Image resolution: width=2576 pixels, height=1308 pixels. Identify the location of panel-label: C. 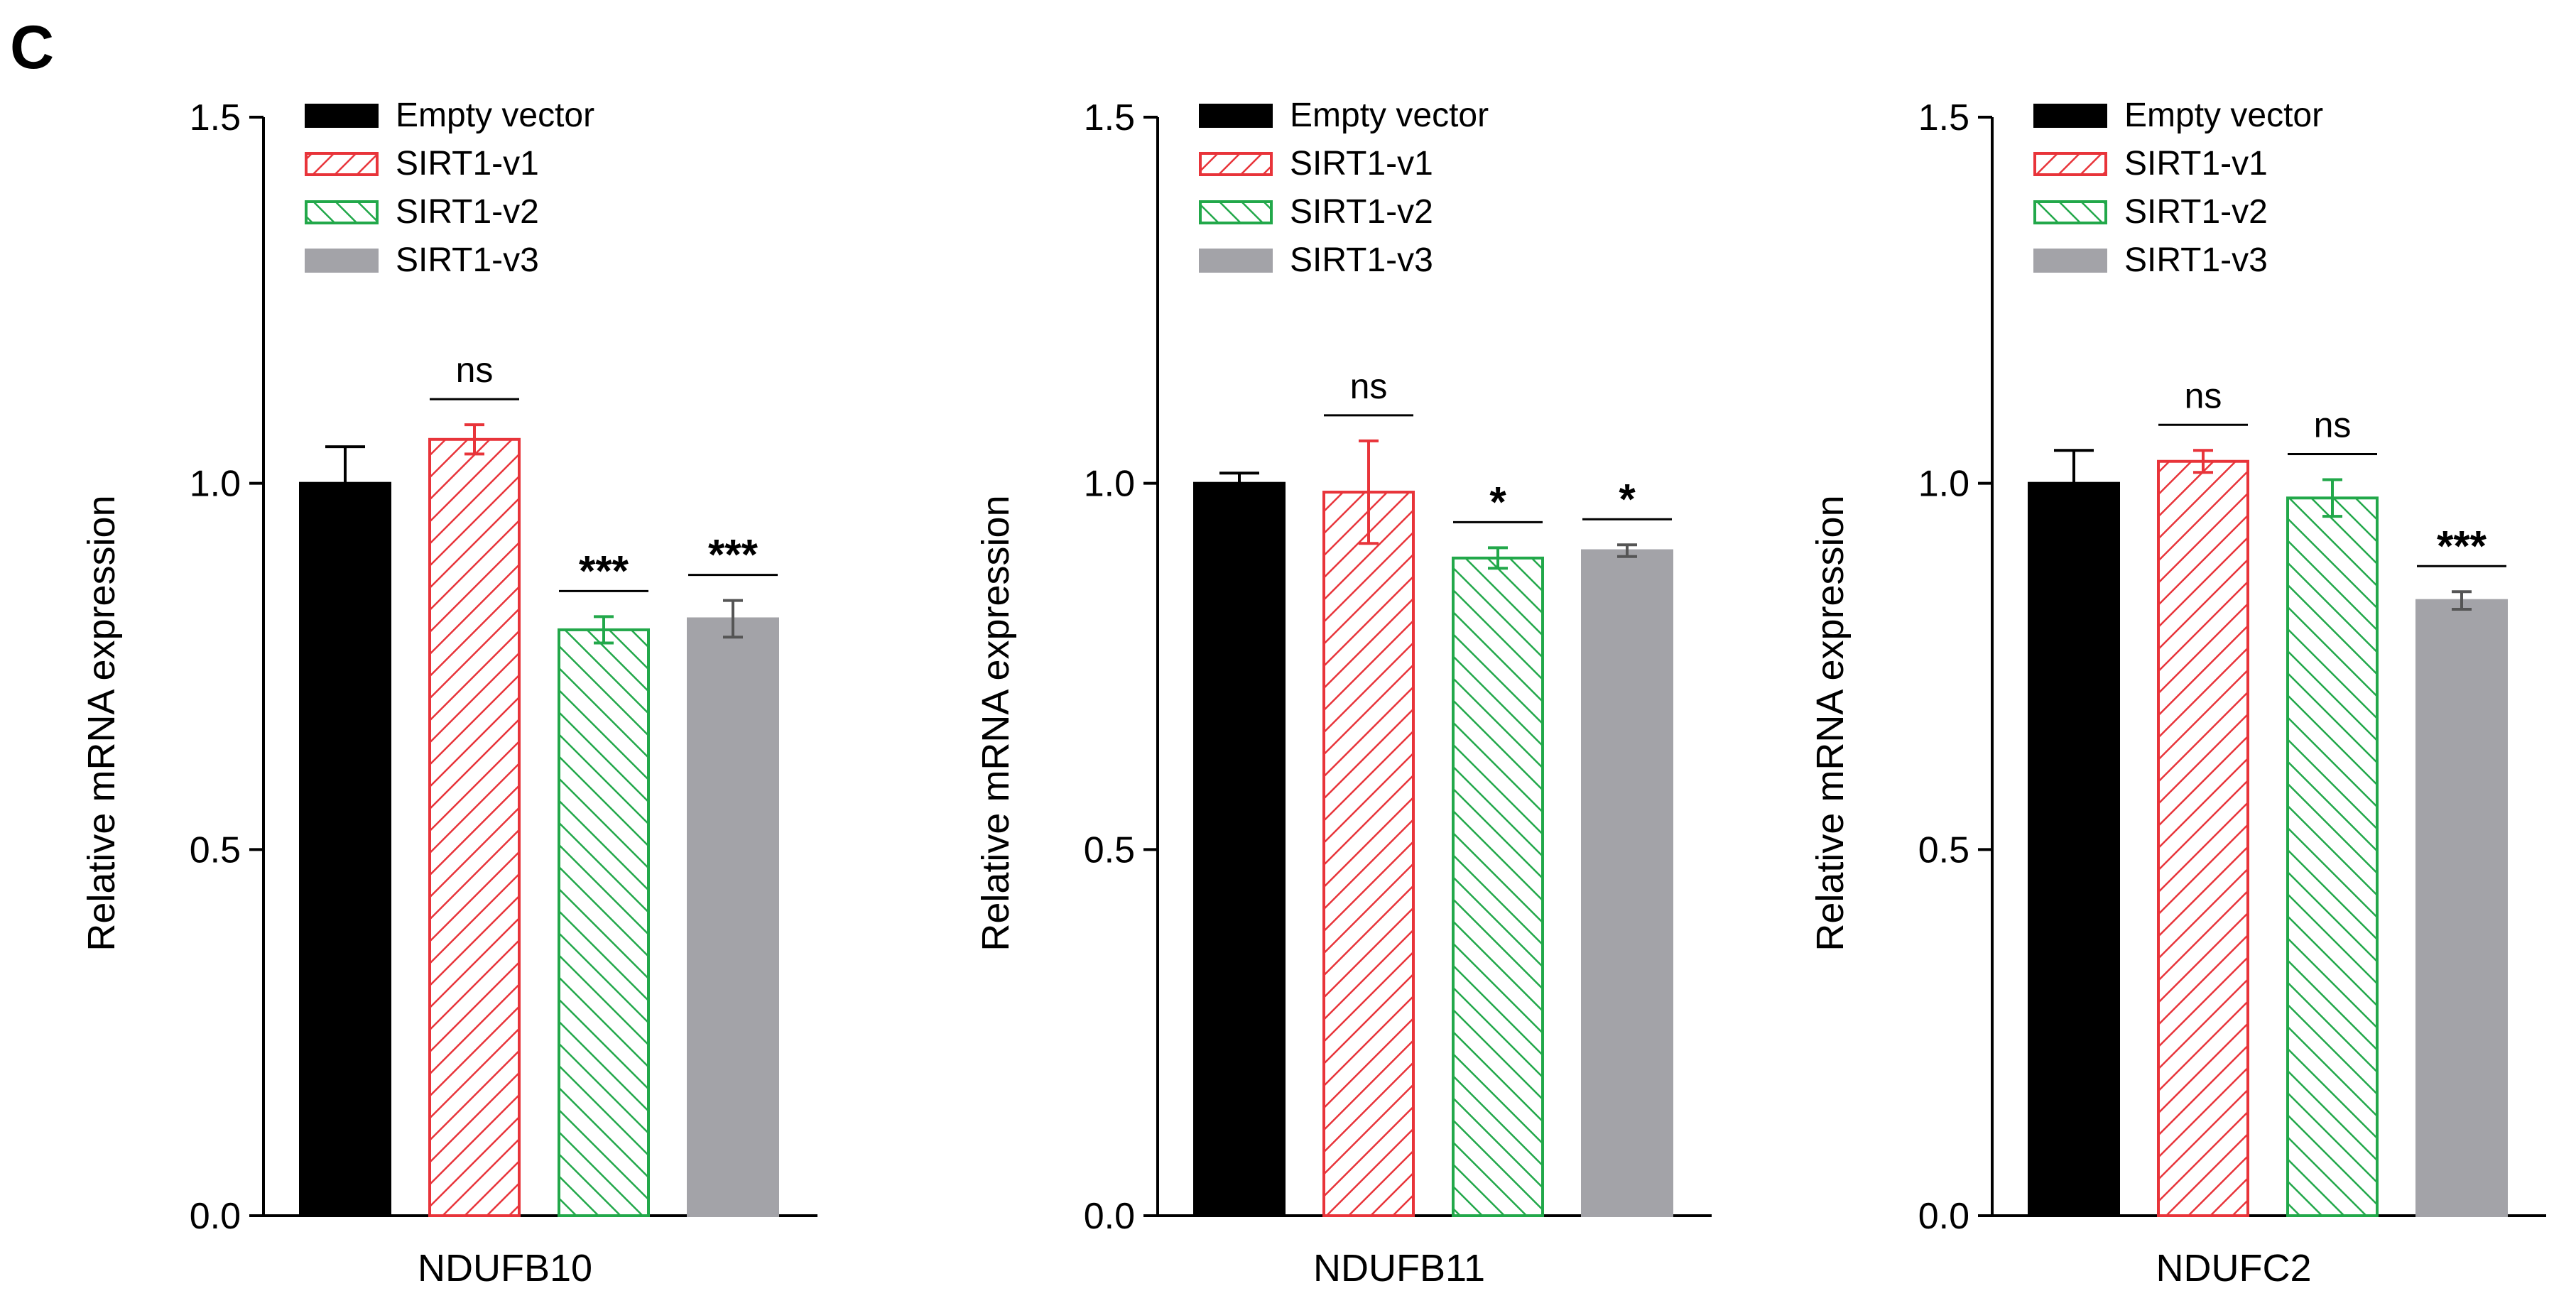
(32, 47).